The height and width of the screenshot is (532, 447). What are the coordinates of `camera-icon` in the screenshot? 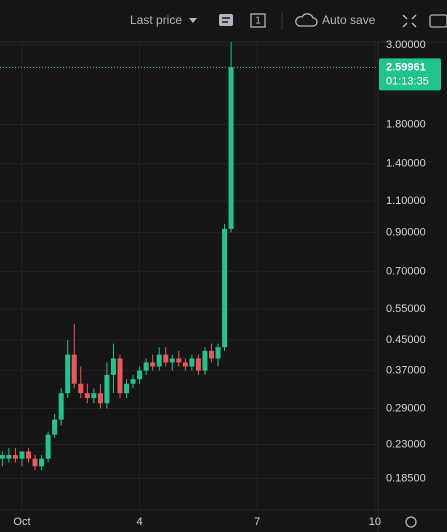 It's located at (438, 21).